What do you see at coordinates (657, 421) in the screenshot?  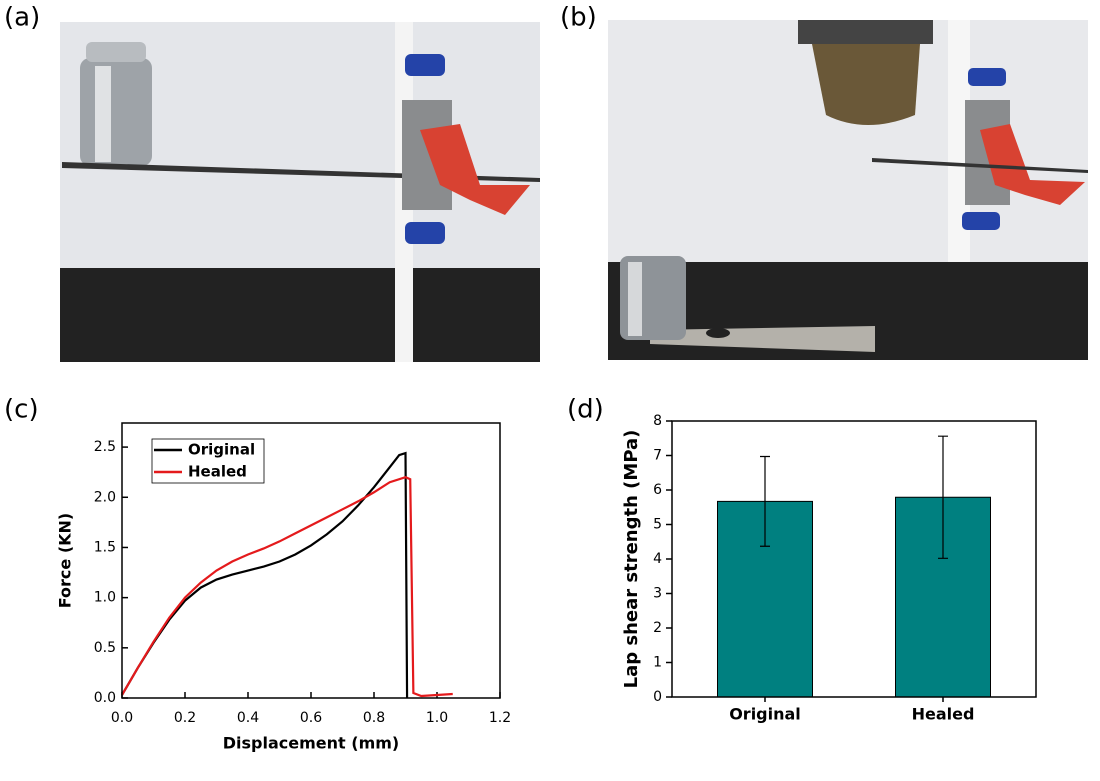 I see `y-tick-label: 8` at bounding box center [657, 421].